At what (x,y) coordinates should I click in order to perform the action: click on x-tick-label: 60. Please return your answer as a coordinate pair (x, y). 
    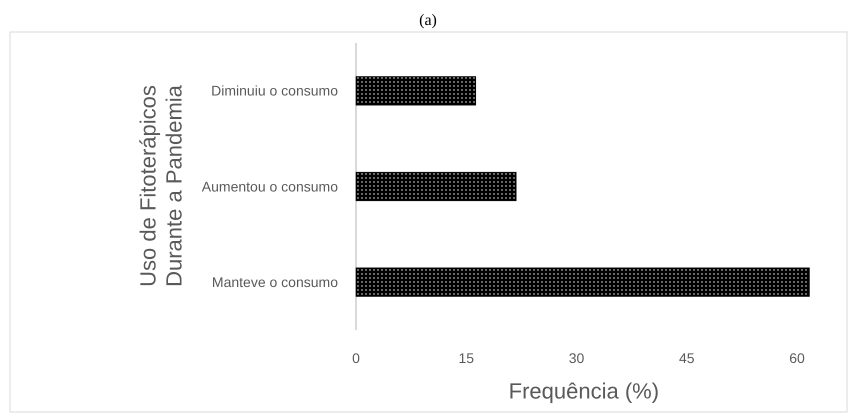
    Looking at the image, I should click on (797, 358).